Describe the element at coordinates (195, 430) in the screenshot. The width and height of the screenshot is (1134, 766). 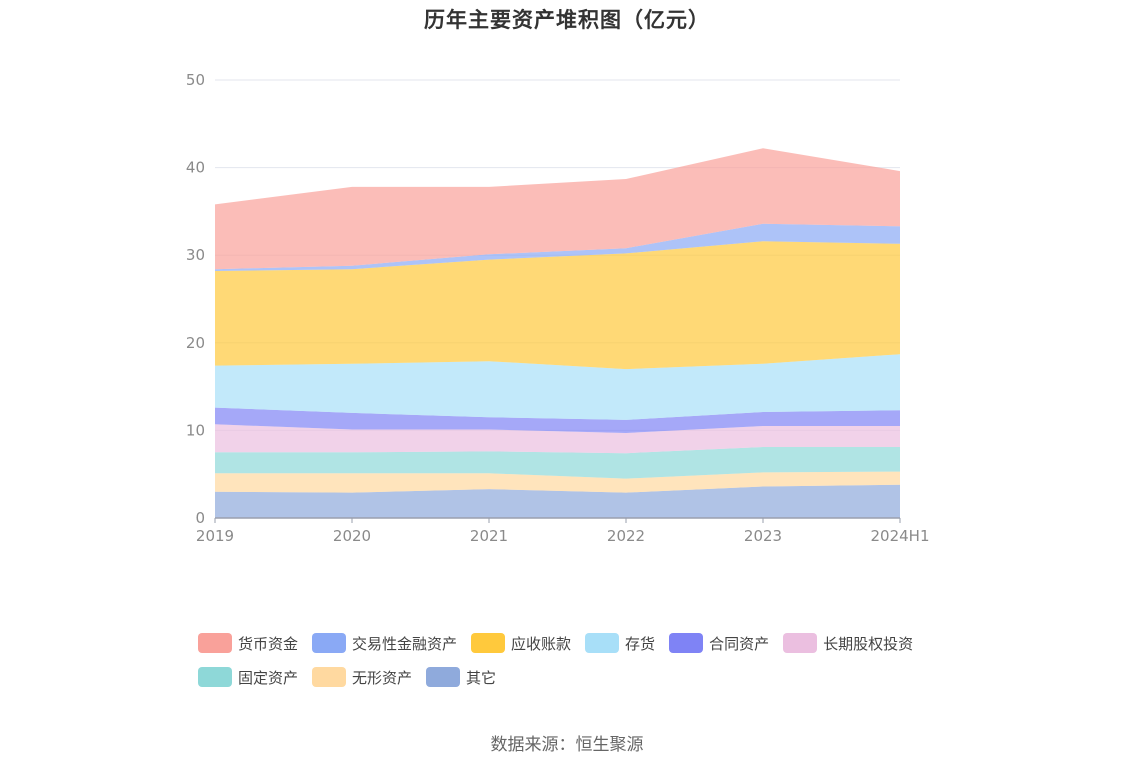
I see `y-tick-label: 10` at that location.